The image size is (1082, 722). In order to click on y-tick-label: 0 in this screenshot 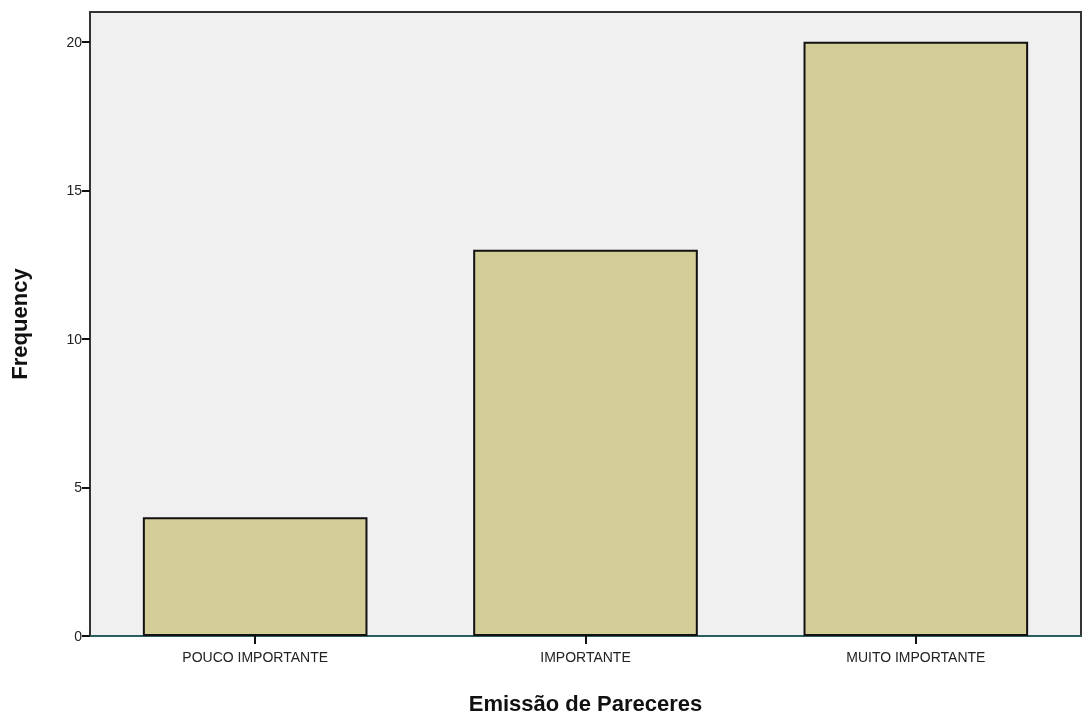, I will do `click(78, 636)`.